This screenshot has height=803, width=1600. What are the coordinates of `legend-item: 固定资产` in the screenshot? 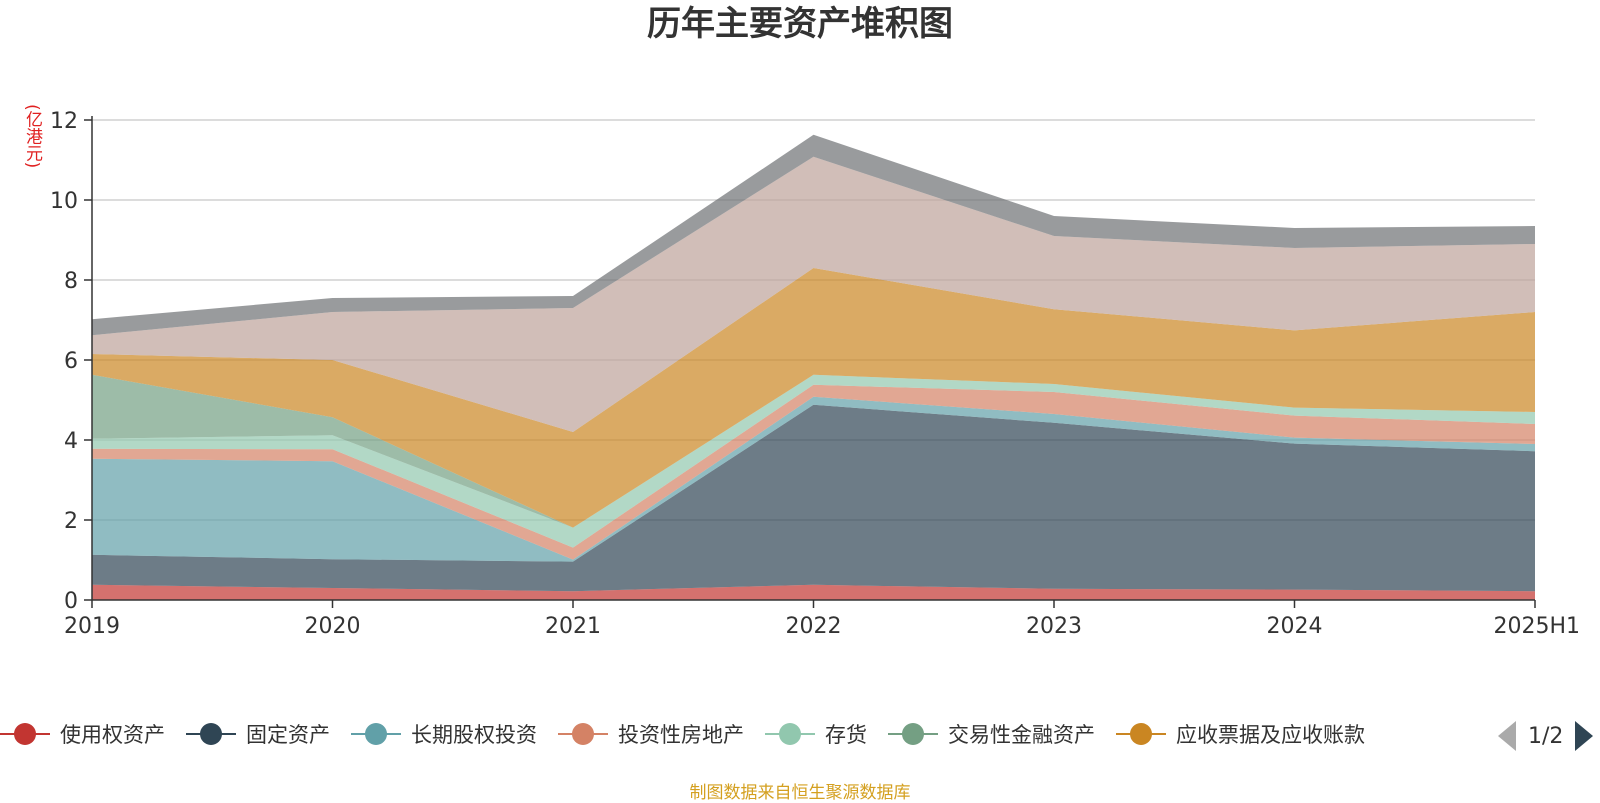 It's located at (258, 734).